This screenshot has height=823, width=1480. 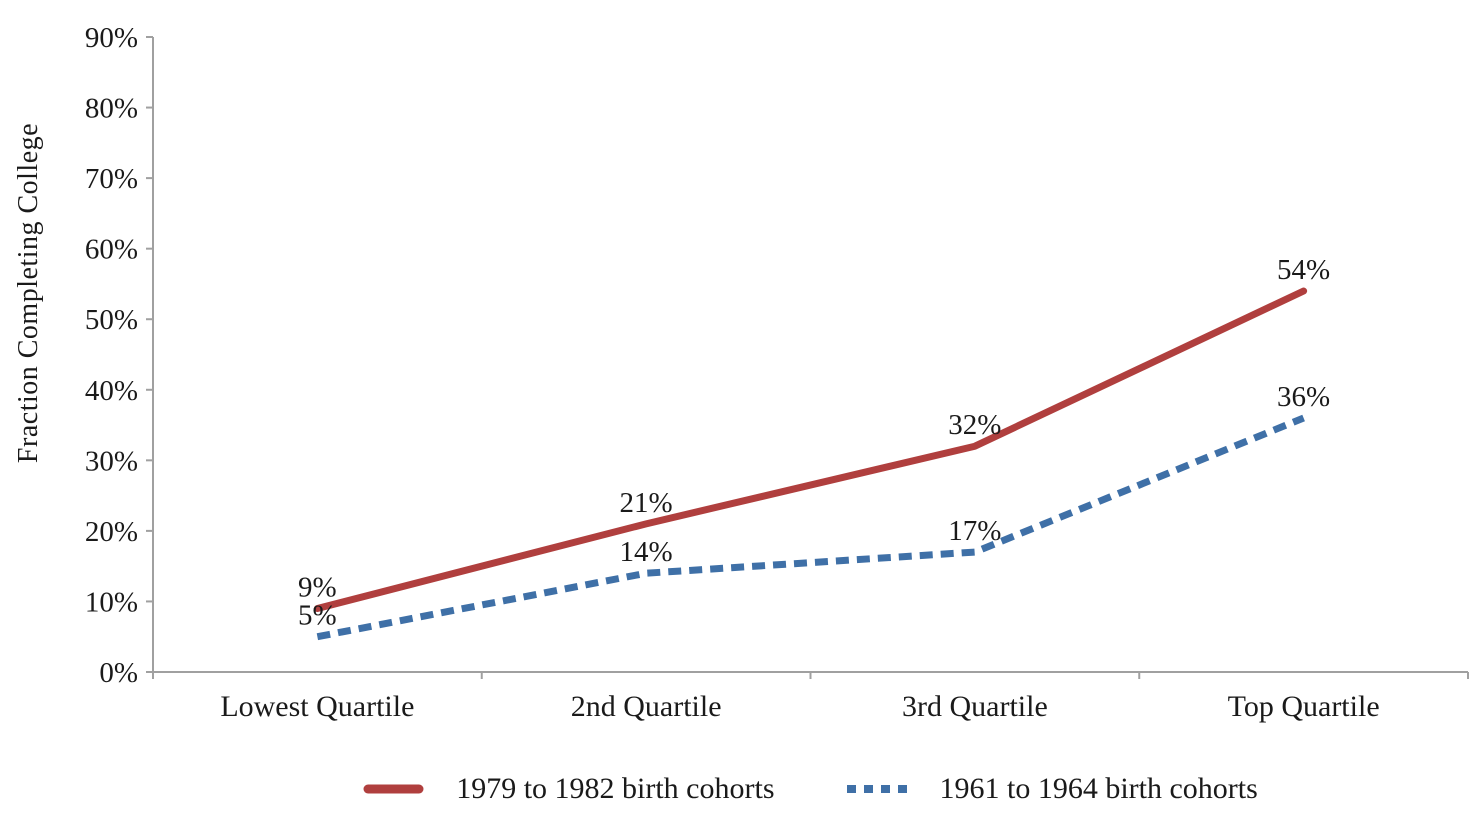 What do you see at coordinates (974, 531) in the screenshot?
I see `data-label-series-1: 17%` at bounding box center [974, 531].